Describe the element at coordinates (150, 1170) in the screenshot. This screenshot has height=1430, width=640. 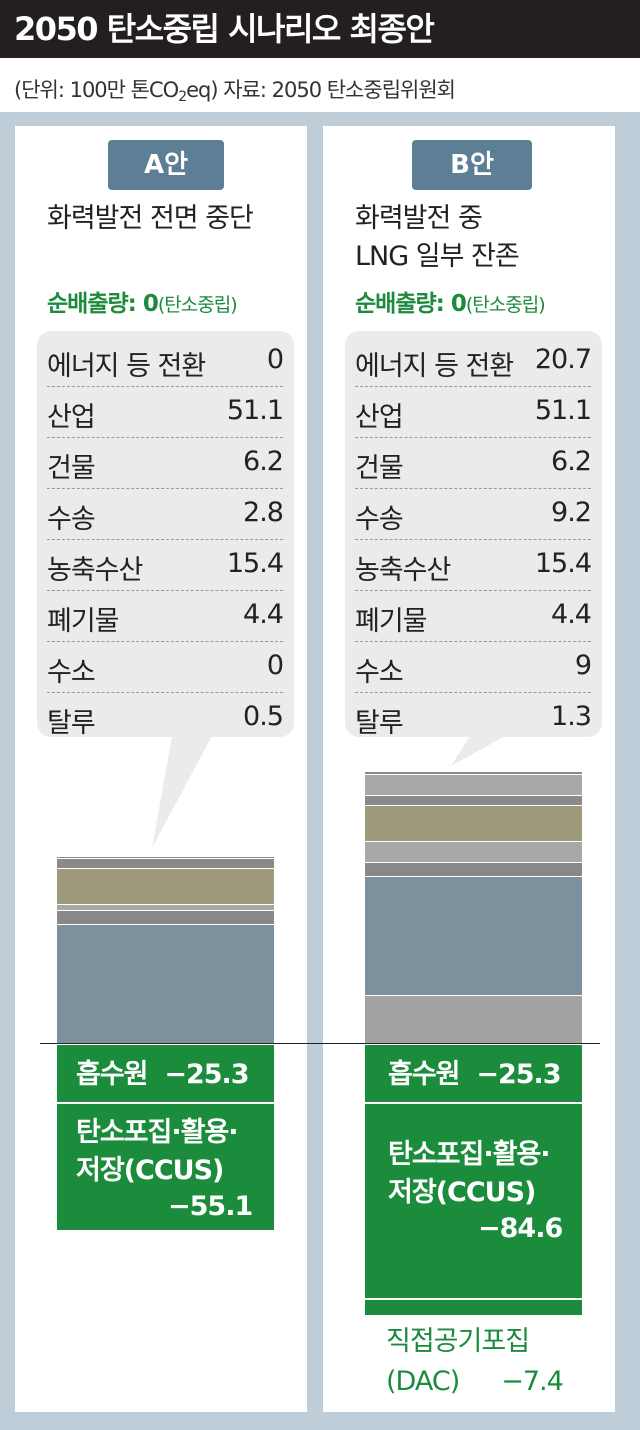
I see `ccus-label-a-line2: 저장(CCUS)` at that location.